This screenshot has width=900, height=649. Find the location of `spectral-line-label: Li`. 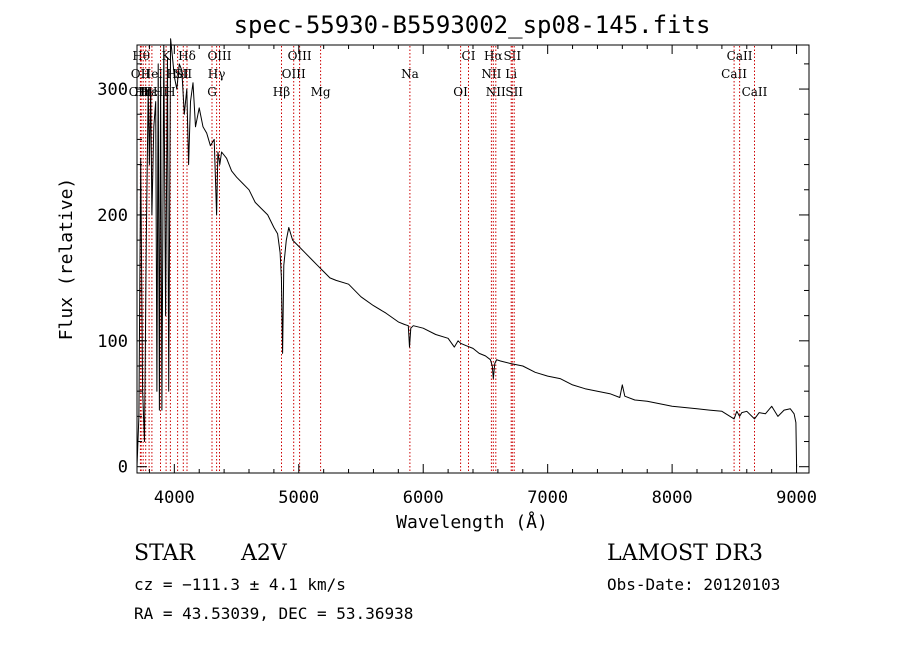

spectral-line-label: Li is located at coordinates (511, 74).